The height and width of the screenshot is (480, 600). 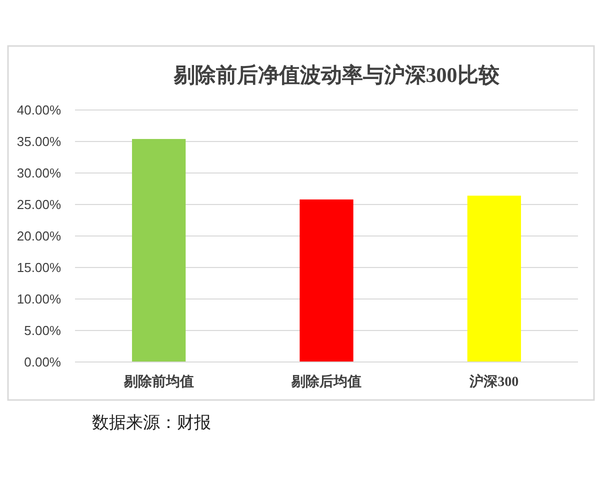 What do you see at coordinates (43, 330) in the screenshot?
I see `y-tick-label: 5.00%` at bounding box center [43, 330].